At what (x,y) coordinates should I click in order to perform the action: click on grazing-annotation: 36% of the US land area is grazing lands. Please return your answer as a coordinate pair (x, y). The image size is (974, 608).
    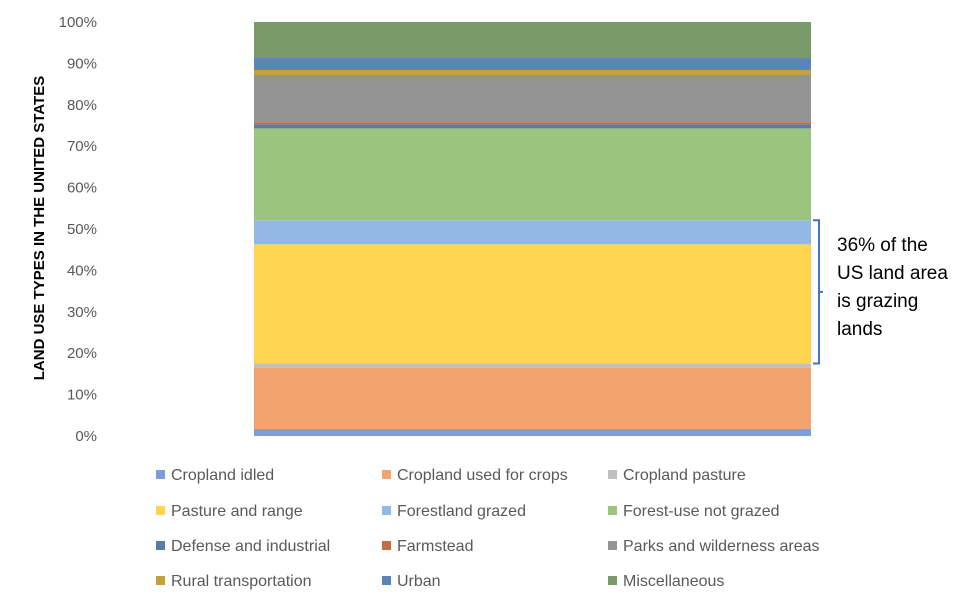
    Looking at the image, I should click on (880, 292).